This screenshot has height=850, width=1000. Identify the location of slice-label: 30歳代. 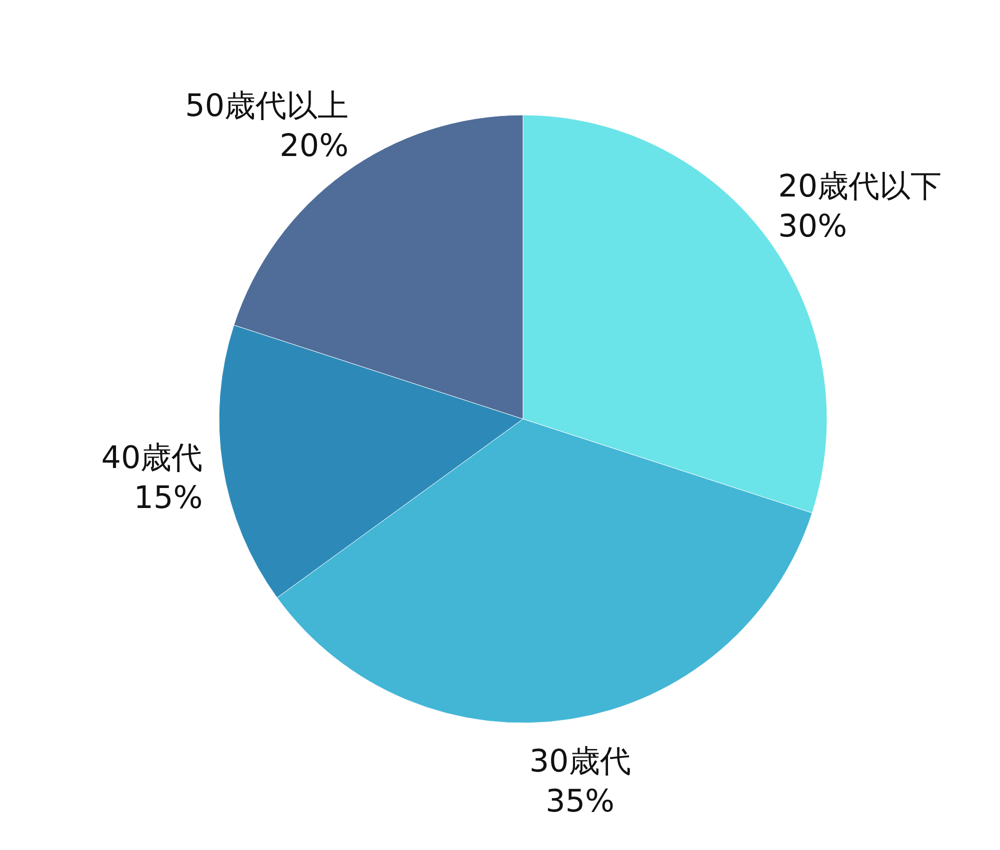
(580, 761).